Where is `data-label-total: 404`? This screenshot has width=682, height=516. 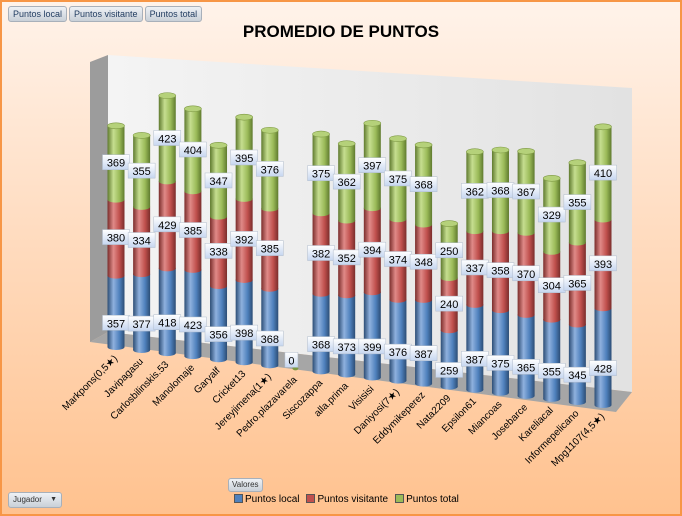 data-label-total: 404 is located at coordinates (193, 151).